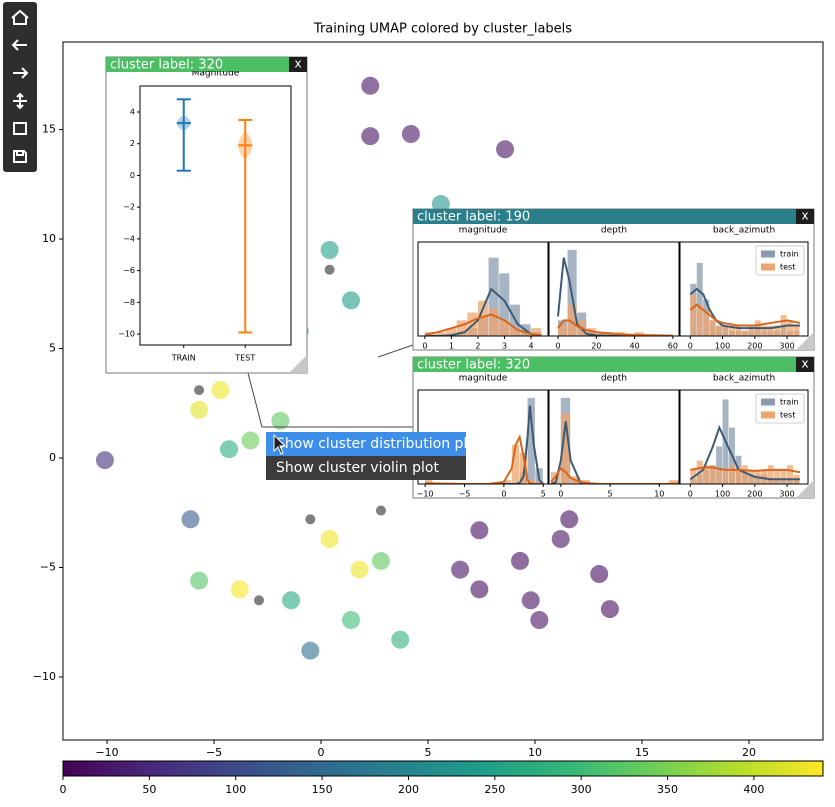 Image resolution: width=835 pixels, height=807 pixels. I want to click on x-tick-label: 60, so click(673, 346).